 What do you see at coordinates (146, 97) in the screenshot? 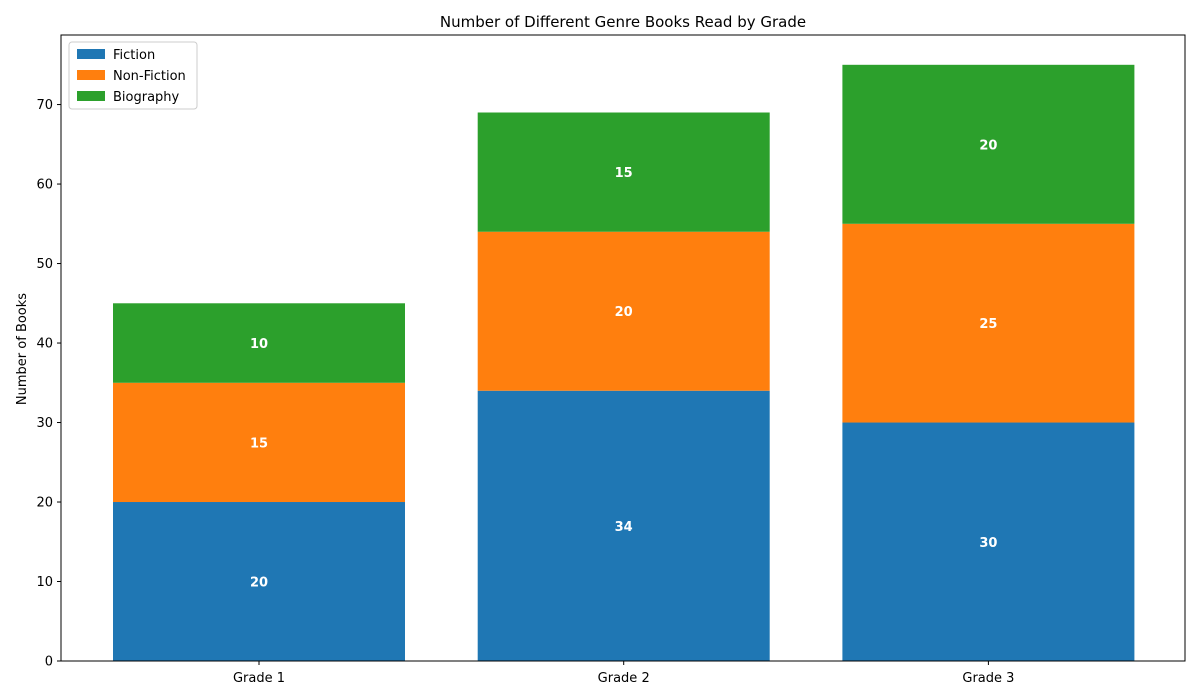
I see `legend-label: Biography` at bounding box center [146, 97].